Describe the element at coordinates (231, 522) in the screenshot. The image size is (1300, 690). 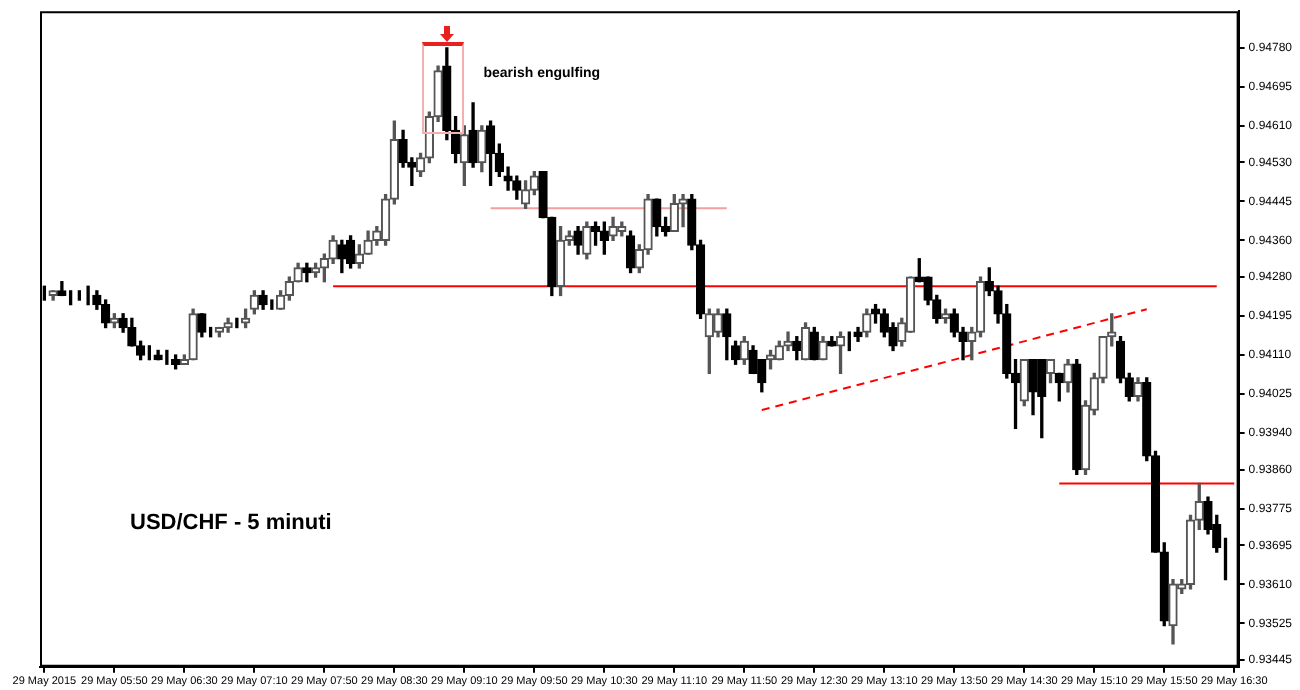
I see `text: USD/CHF - 5 minuti` at that location.